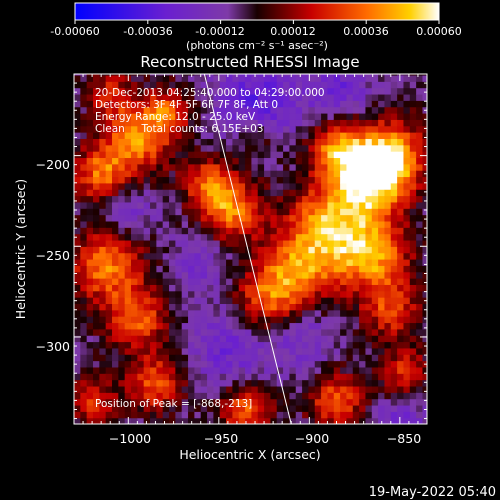  Describe the element at coordinates (293, 31) in the screenshot. I see `colorbar-tick-label-3: 0.00012` at that location.